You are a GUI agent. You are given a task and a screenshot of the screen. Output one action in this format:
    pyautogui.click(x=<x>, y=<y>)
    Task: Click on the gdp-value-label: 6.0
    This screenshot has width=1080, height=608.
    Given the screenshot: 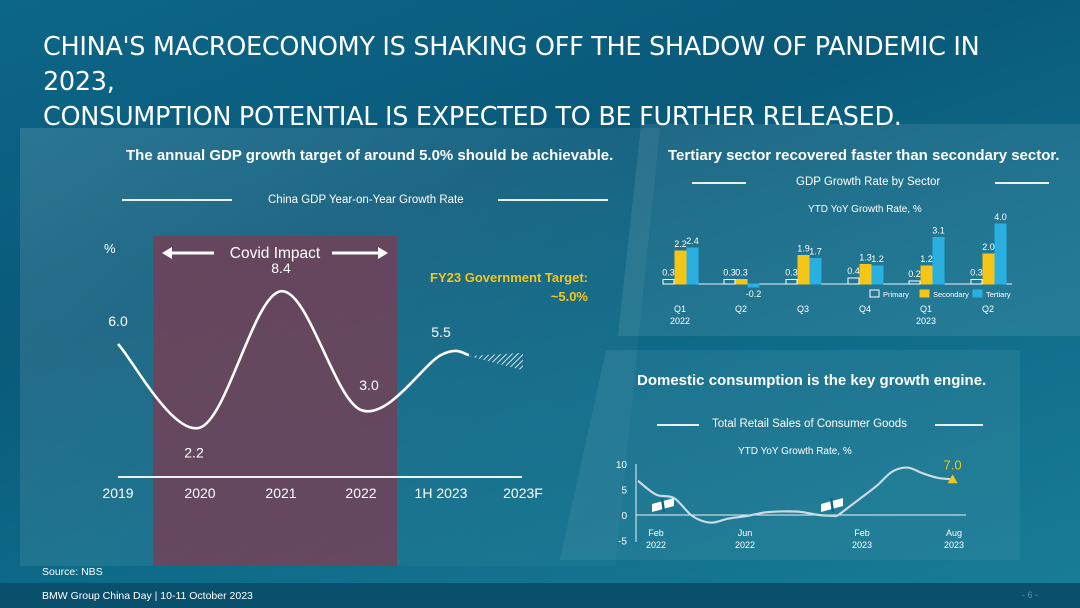 What is the action you would take?
    pyautogui.click(x=118, y=321)
    